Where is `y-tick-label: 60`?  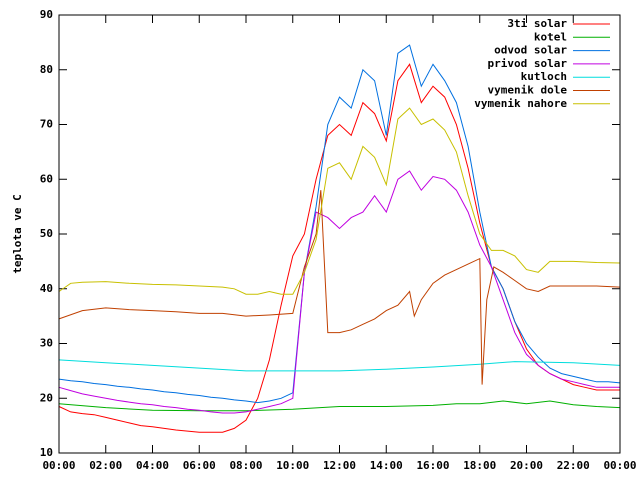
y-tick-label: 60 is located at coordinates (46, 178).